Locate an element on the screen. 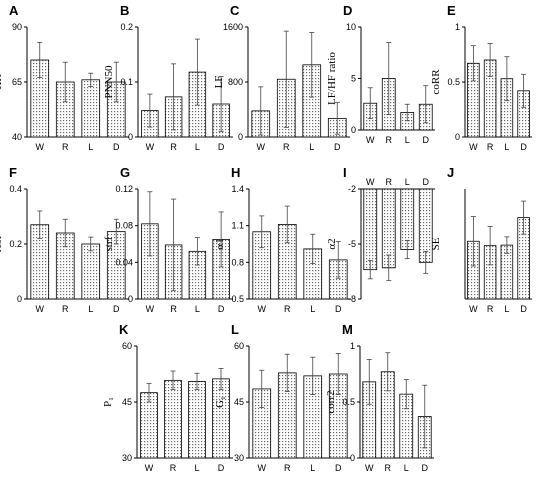 This screenshot has width=550, height=477. panel-c: C 0 800 1600 LF W R L D is located at coordinates (281, 77).